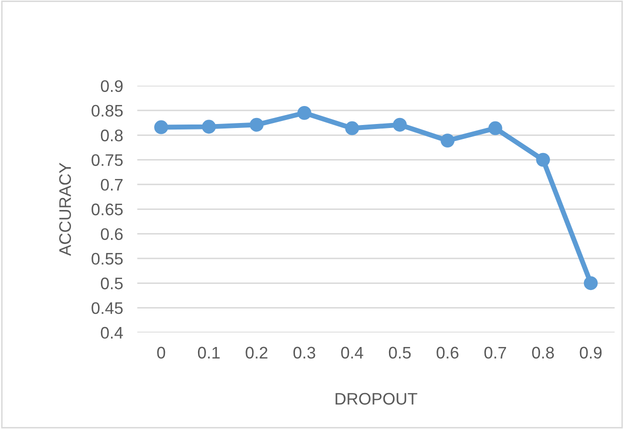 This screenshot has height=429, width=624. I want to click on y-tick-label: 0.8, so click(111, 136).